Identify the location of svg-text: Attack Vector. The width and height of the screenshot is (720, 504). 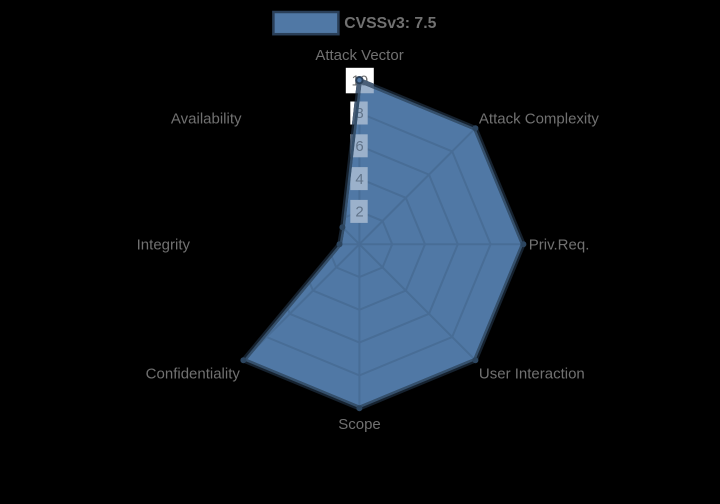
(359, 55).